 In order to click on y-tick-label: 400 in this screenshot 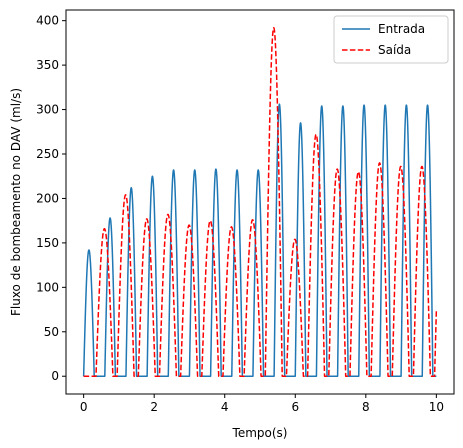, I will do `click(47, 21)`.